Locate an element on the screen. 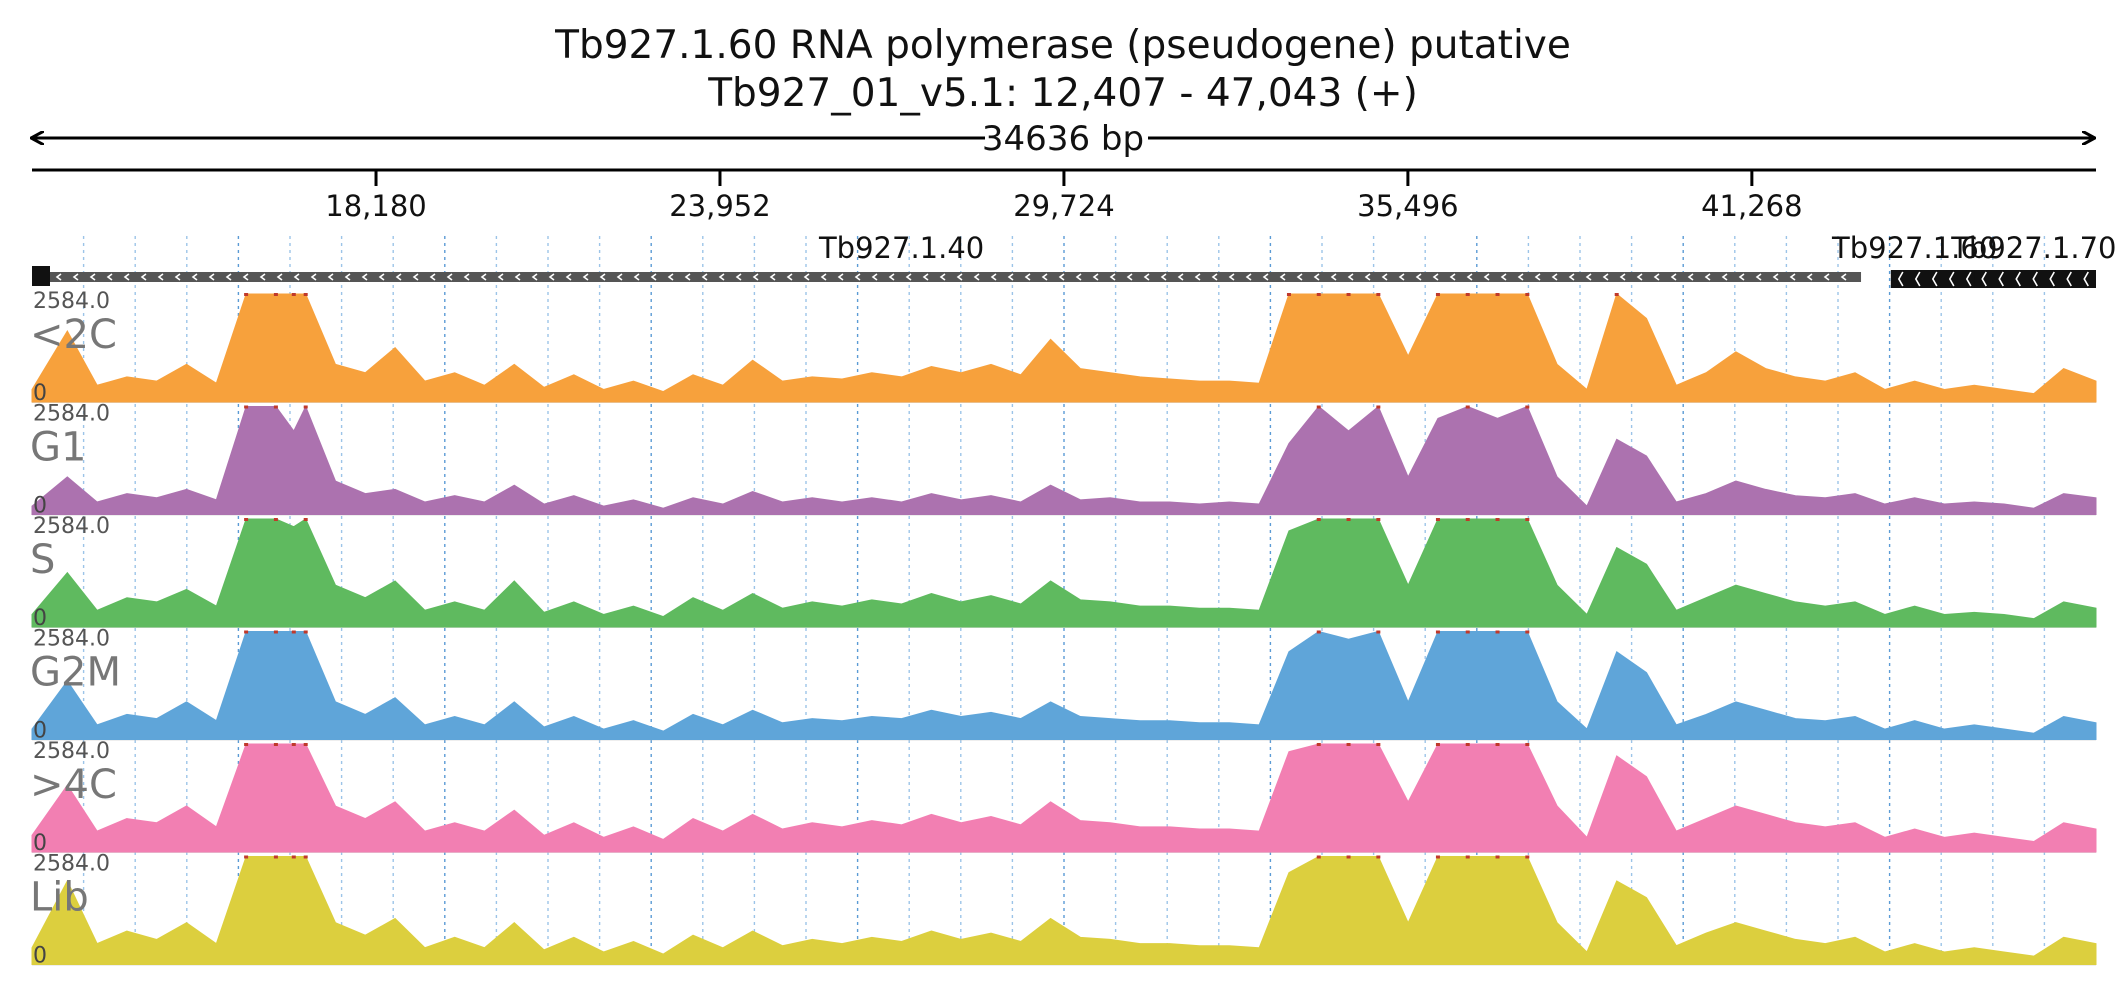  gene-label: Tb927.1.40 is located at coordinates (901, 248).